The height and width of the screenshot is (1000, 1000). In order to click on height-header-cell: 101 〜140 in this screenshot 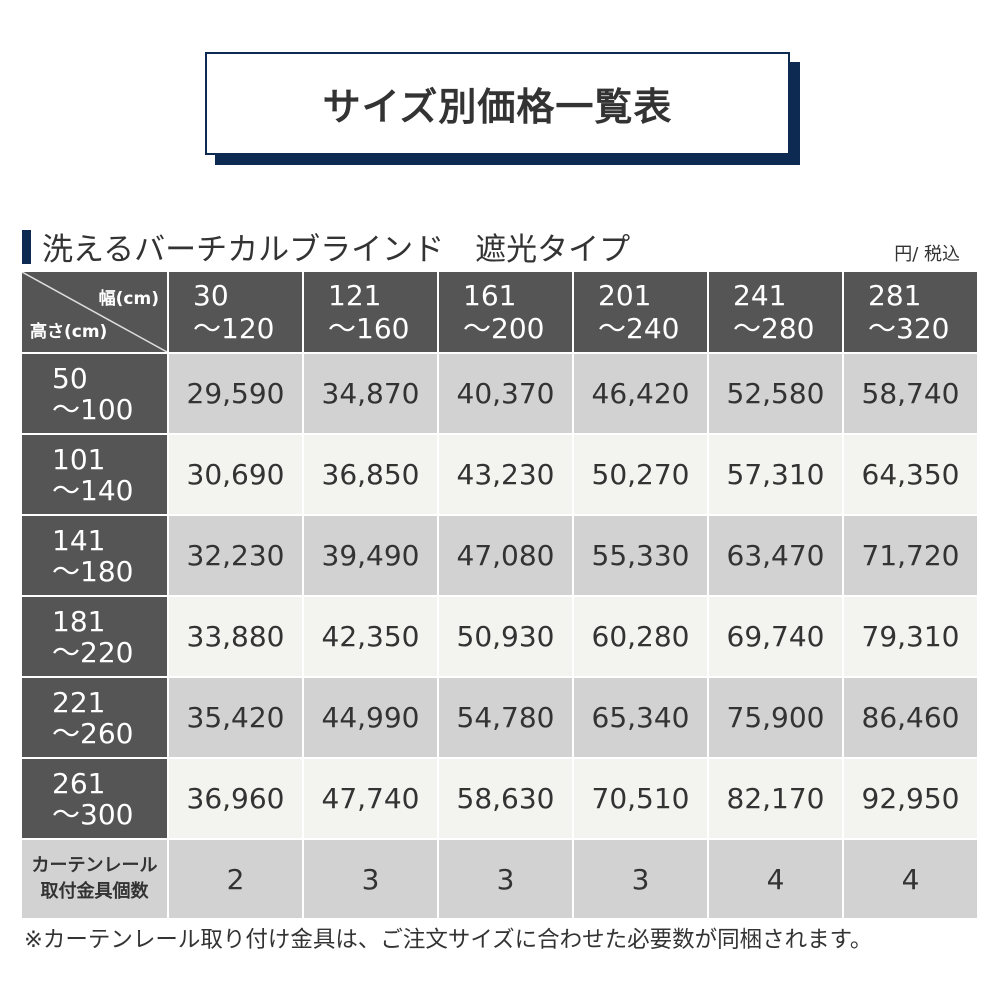, I will do `click(94, 474)`.